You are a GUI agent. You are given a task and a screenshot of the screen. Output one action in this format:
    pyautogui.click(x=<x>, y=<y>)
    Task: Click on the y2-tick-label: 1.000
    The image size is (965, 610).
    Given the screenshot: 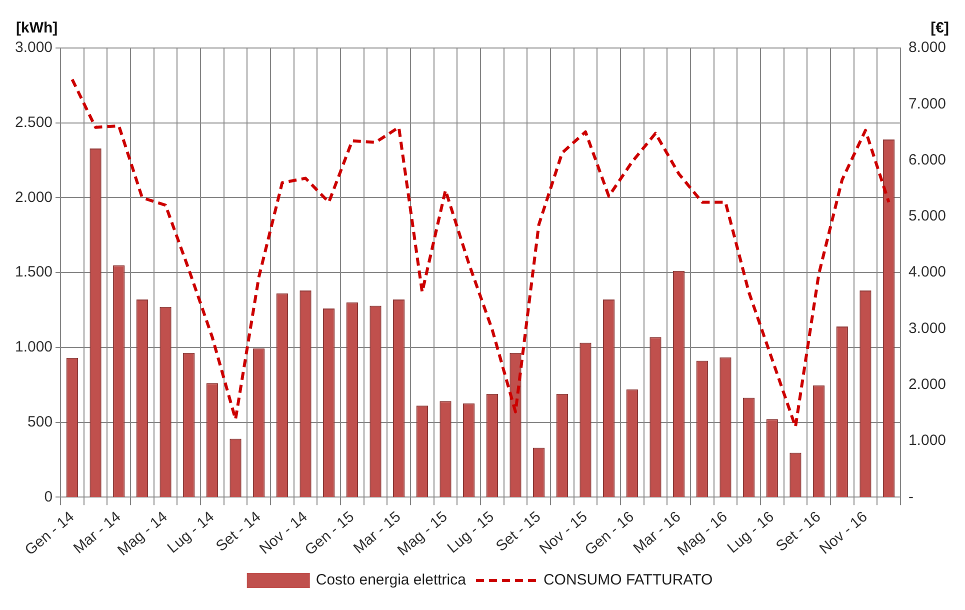 What is the action you would take?
    pyautogui.click(x=927, y=441)
    